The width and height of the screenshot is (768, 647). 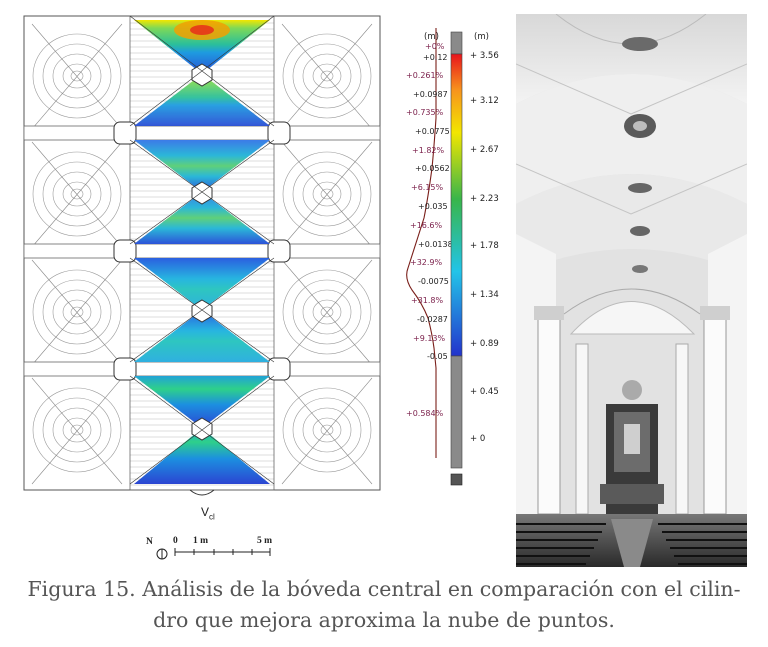 I want to click on vault-label-main: V, so click(x=205, y=512).